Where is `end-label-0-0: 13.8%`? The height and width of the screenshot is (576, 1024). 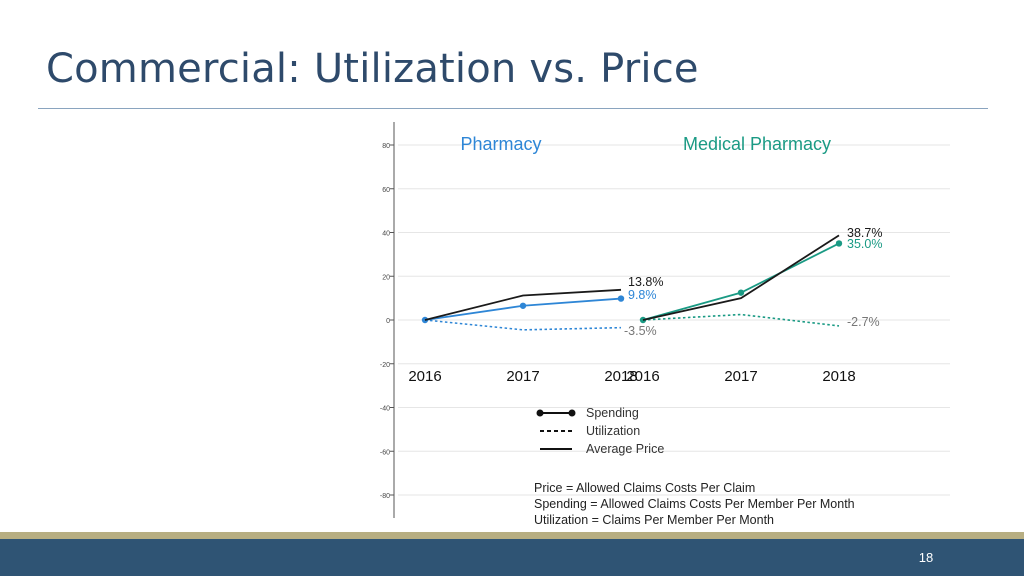
end-label-0-0: 13.8% is located at coordinates (645, 282).